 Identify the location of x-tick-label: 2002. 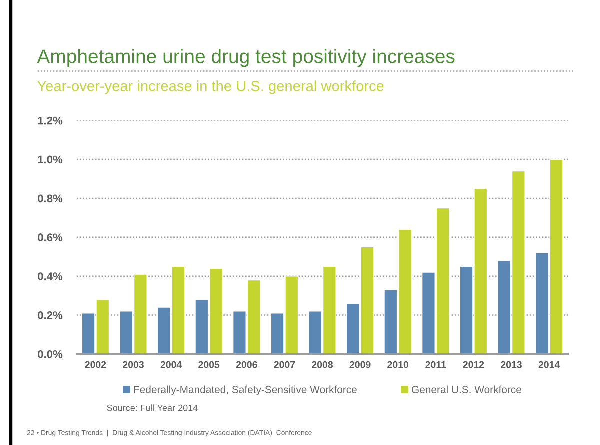
(95, 364).